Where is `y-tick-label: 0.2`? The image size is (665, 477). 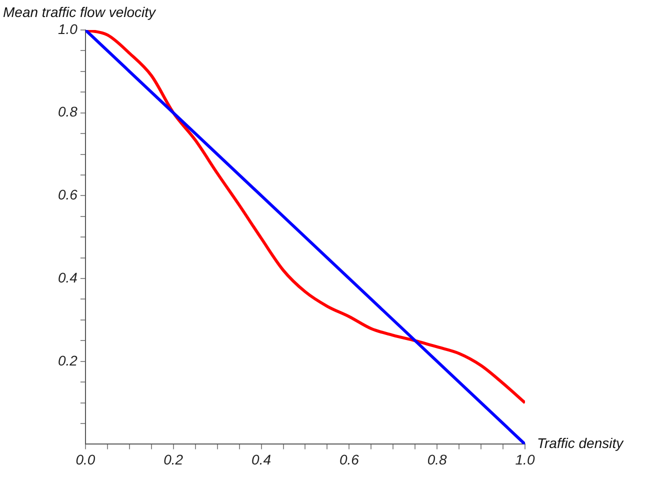 y-tick-label: 0.2 is located at coordinates (68, 360).